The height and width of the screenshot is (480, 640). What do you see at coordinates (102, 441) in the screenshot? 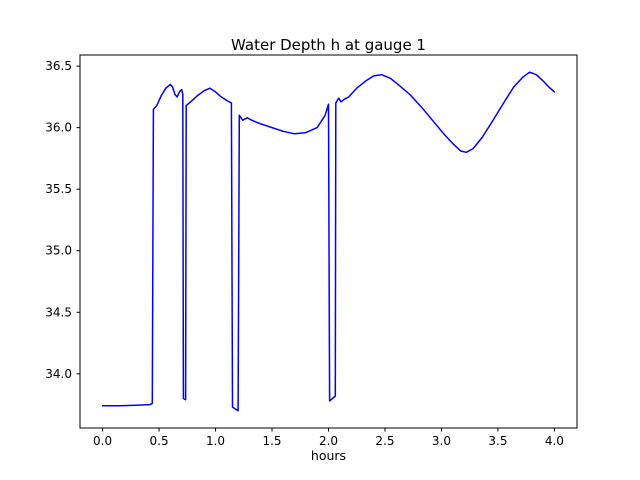
I see `x-tick-label: 0.0` at bounding box center [102, 441].